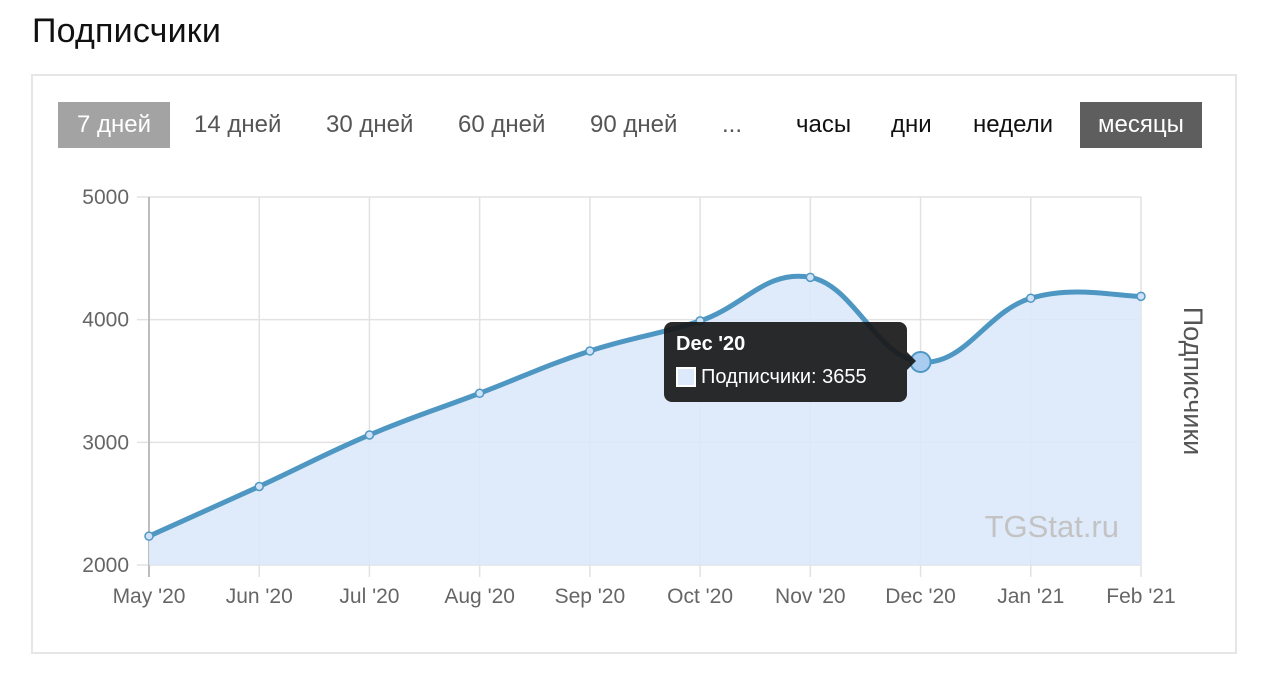 The image size is (1280, 686). Describe the element at coordinates (1140, 596) in the screenshot. I see `x-tick-label: Feb '21` at that location.